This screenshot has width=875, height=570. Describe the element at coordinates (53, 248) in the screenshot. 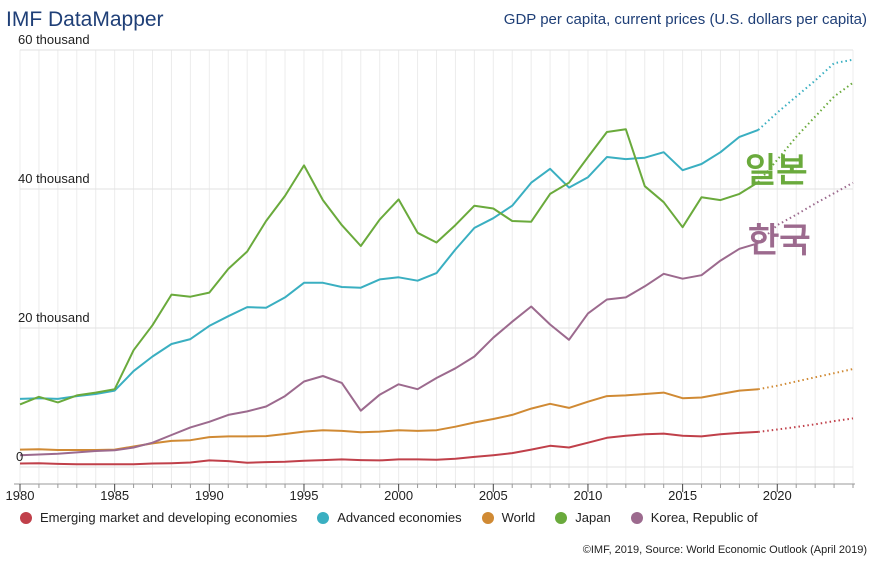

I see `y-axis: 0 20 thousand 40 thousand 60 thousand` at that location.